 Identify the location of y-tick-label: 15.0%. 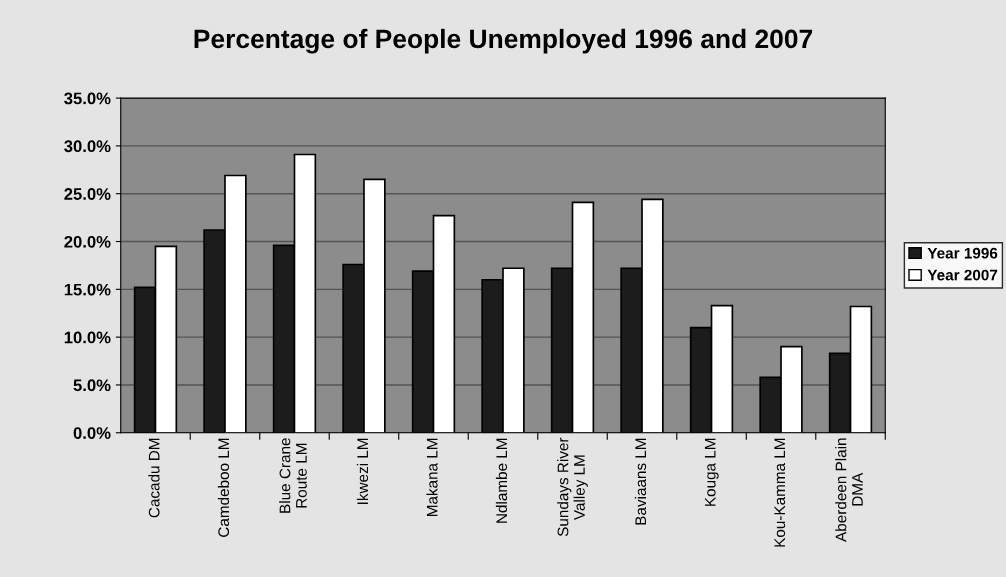
(87, 289).